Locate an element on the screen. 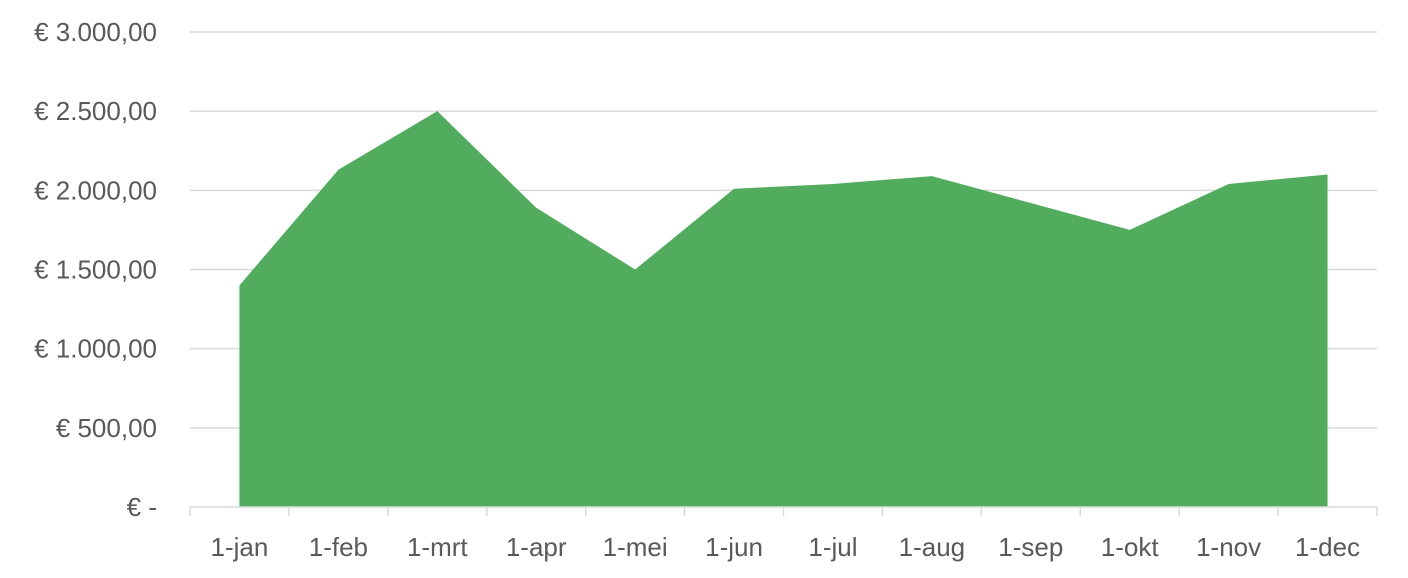 Image resolution: width=1408 pixels, height=578 pixels. y-tick-label: € 3.000,00 is located at coordinates (95, 32).